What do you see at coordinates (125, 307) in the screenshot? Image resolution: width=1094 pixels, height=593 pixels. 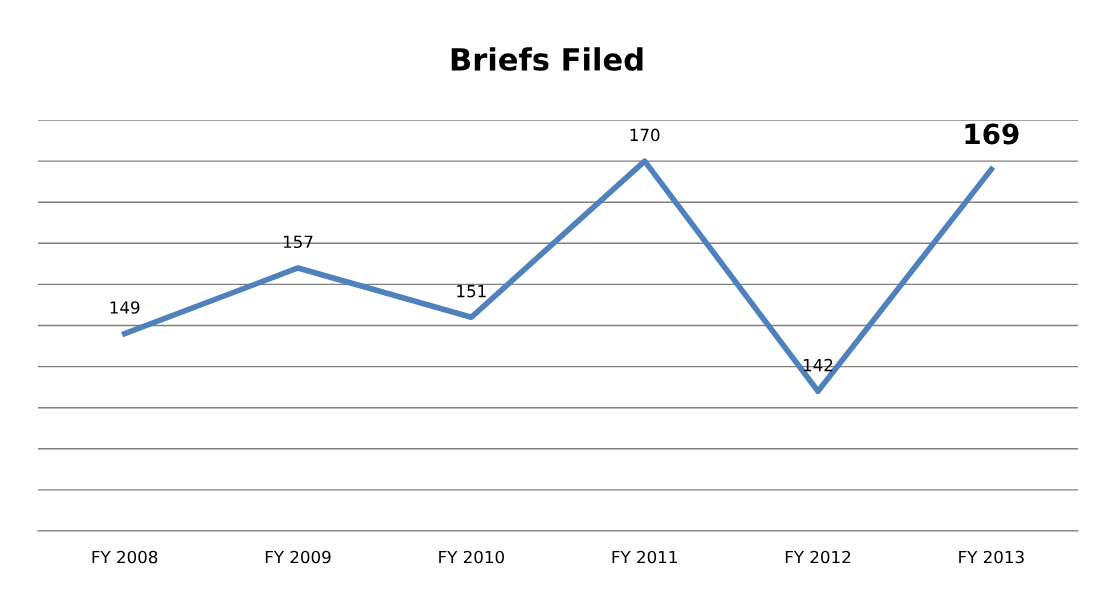 I see `data-label: 149` at bounding box center [125, 307].